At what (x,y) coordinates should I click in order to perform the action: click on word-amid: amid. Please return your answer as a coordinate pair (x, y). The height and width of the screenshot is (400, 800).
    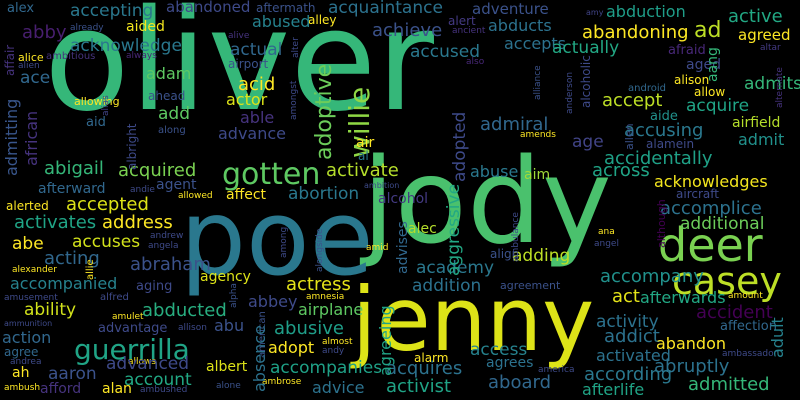
    Looking at the image, I should click on (377, 248).